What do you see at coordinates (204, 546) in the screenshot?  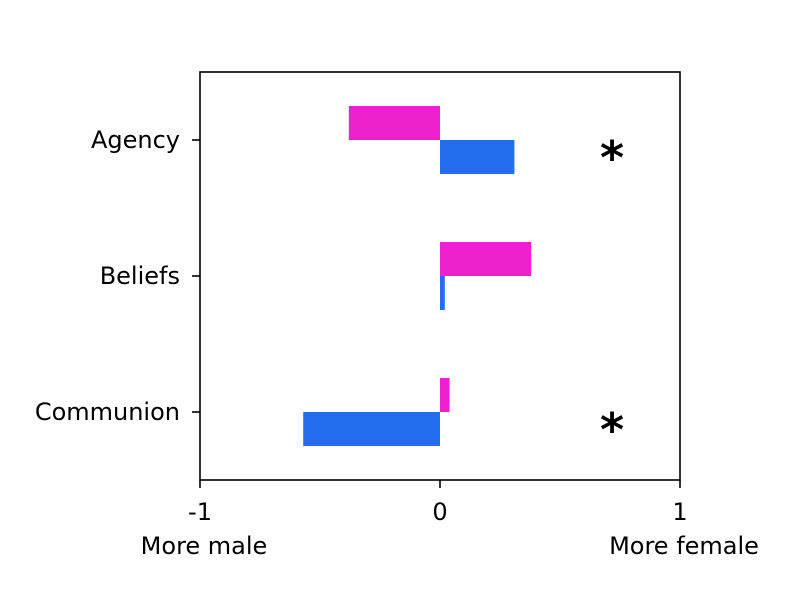 I see `x-note-more-male: More male` at bounding box center [204, 546].